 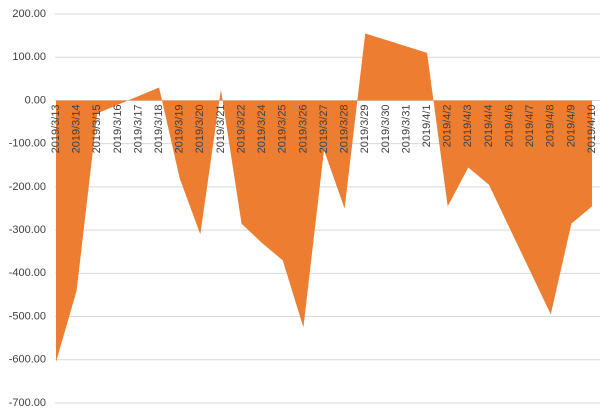 What do you see at coordinates (97, 128) in the screenshot?
I see `x-tick-label: 2019/3/15` at bounding box center [97, 128].